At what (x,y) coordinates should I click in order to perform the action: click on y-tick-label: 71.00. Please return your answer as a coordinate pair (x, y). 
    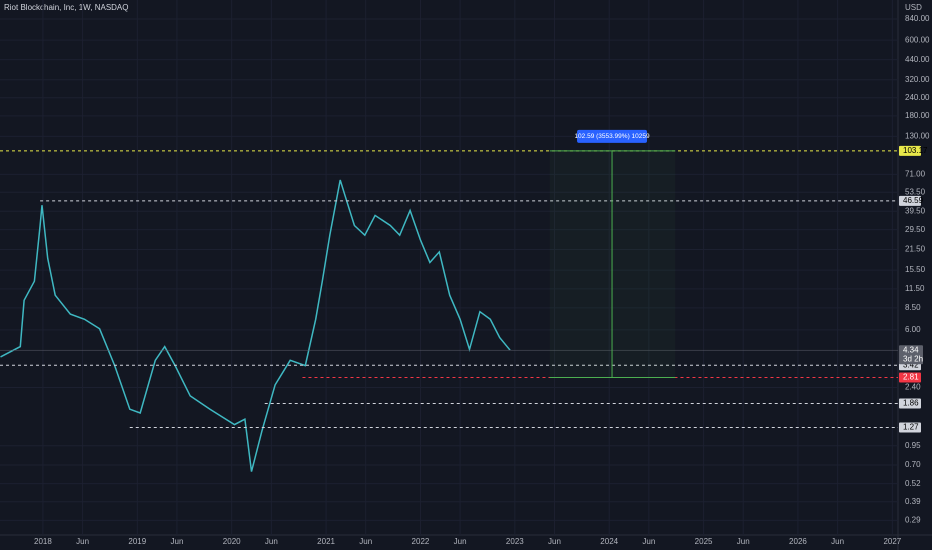
    Looking at the image, I should click on (915, 174).